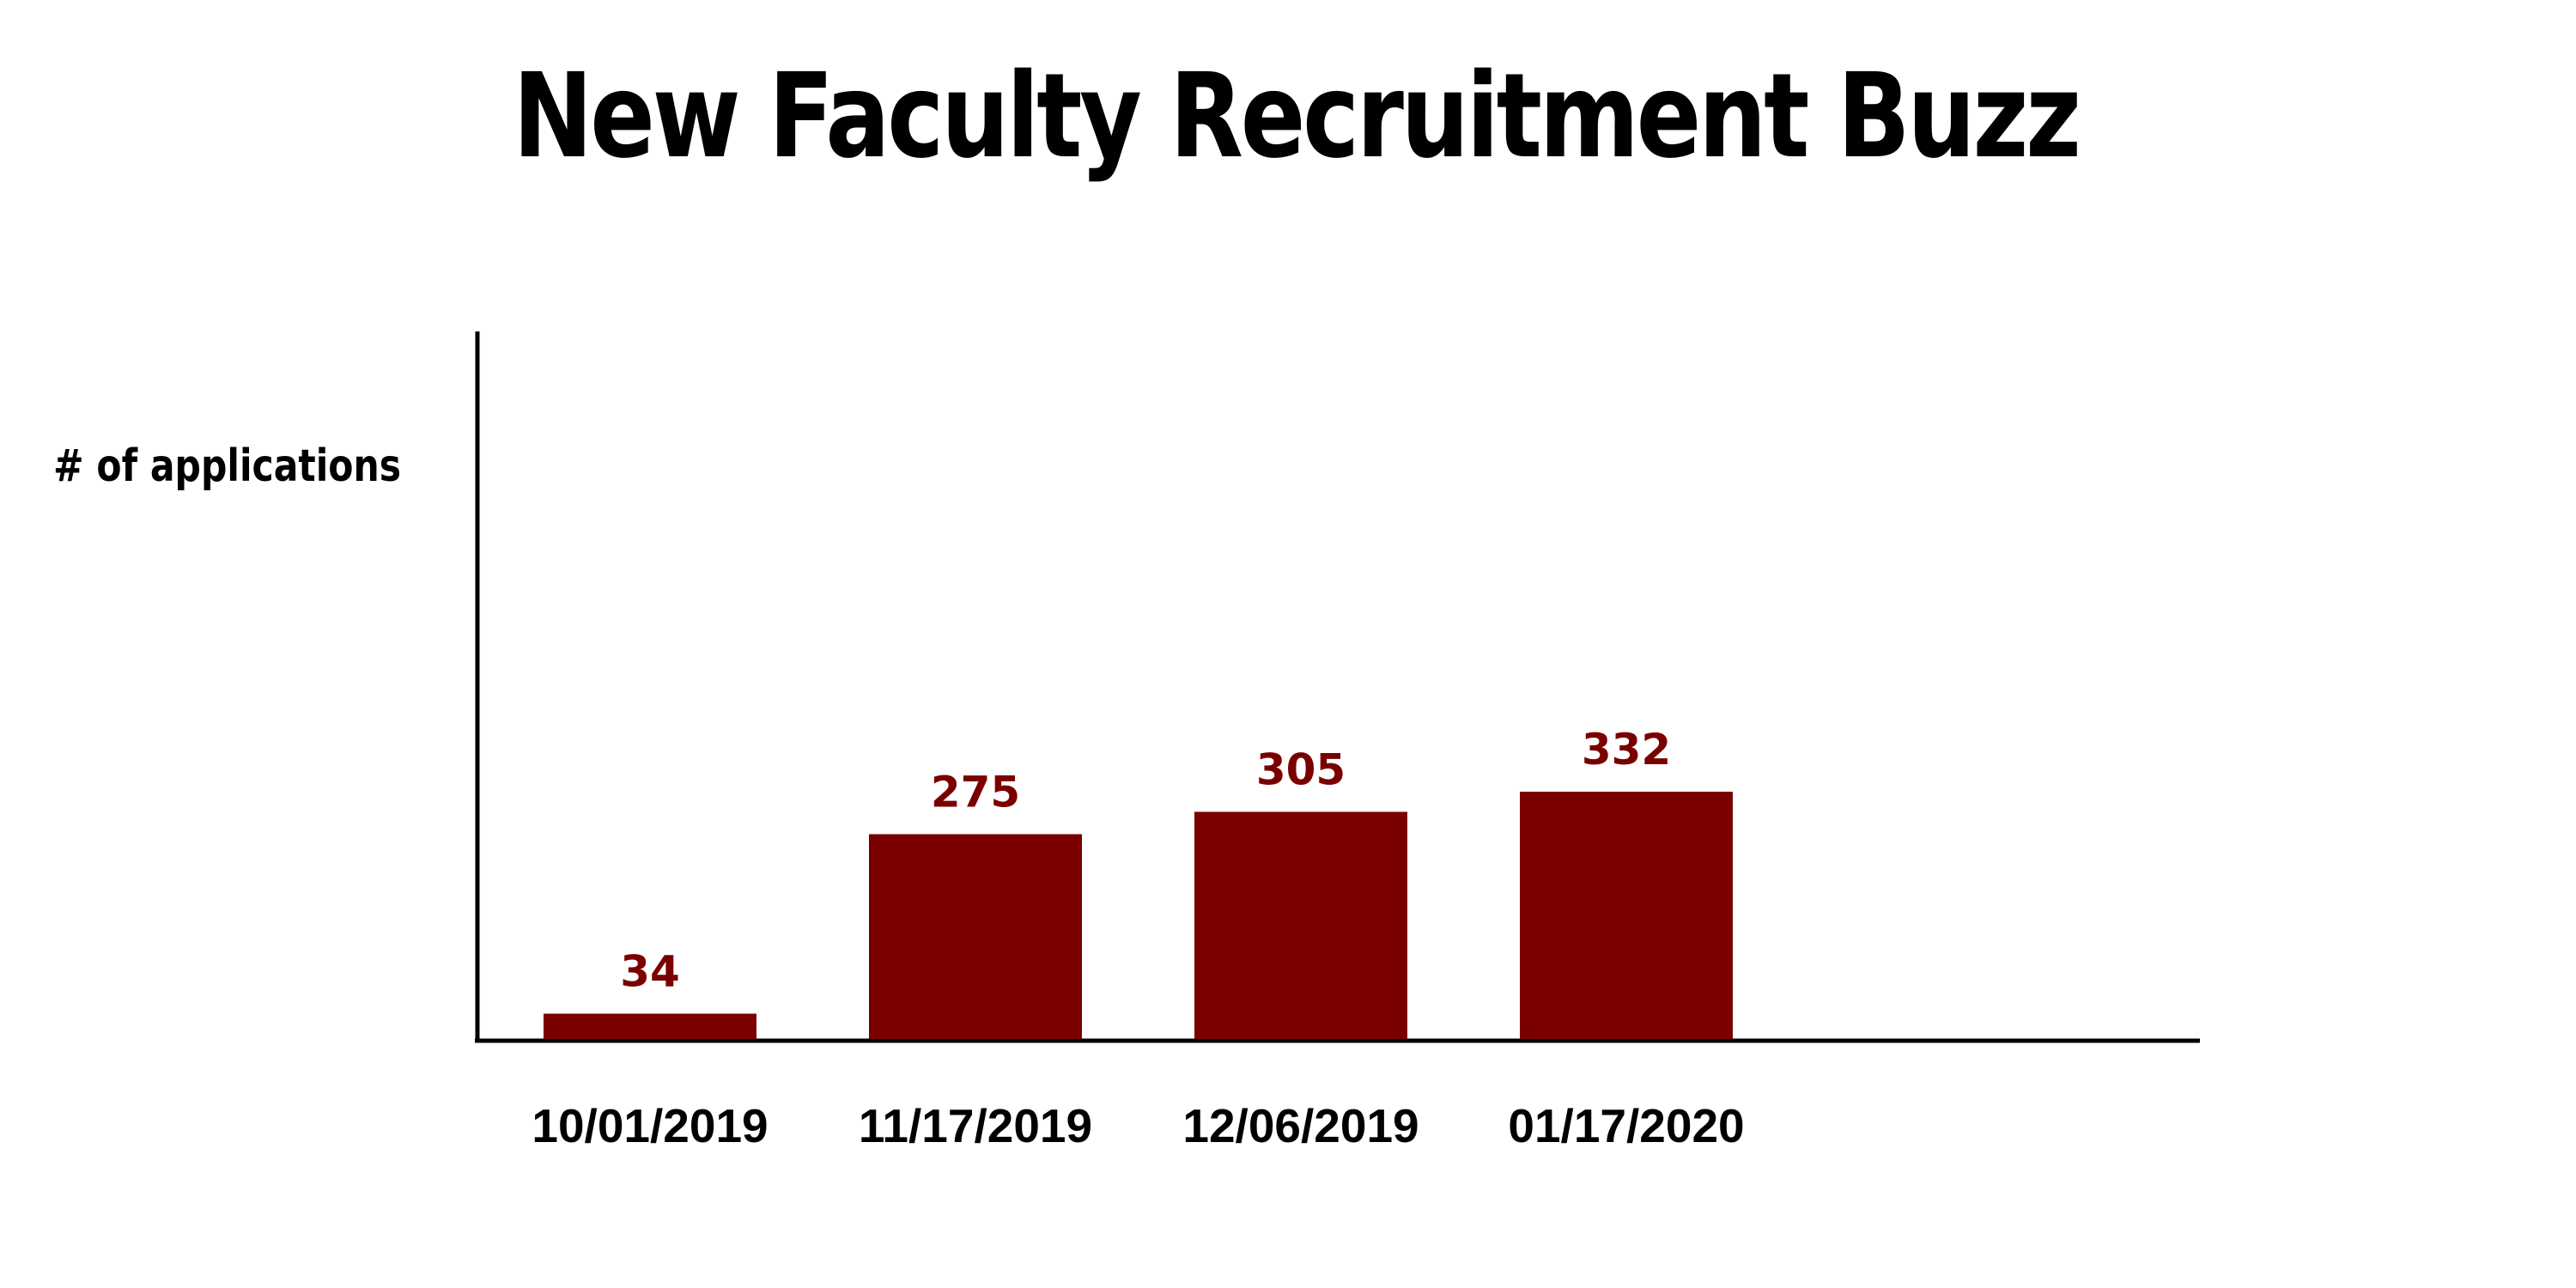 The image size is (2576, 1288). Describe the element at coordinates (650, 1125) in the screenshot. I see `x-tick-label-1: 10/01/2019` at that location.